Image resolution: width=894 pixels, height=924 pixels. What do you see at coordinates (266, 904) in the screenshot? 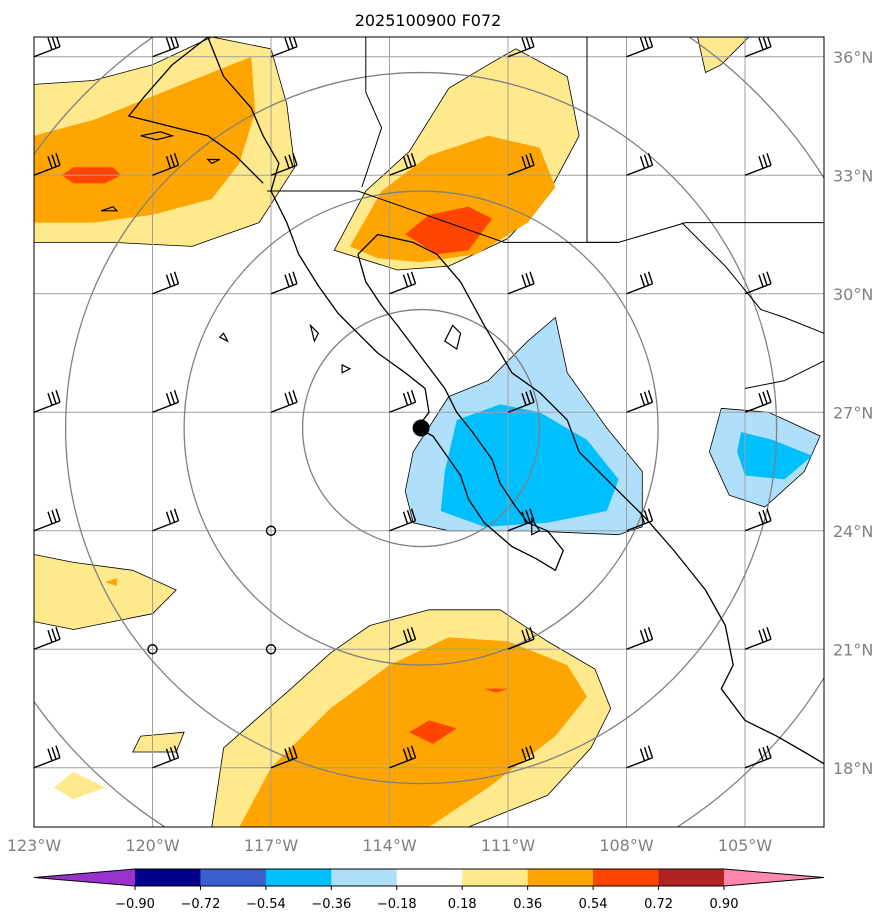
I see `colorbar-tick-label-2: −0.54` at bounding box center [266, 904].